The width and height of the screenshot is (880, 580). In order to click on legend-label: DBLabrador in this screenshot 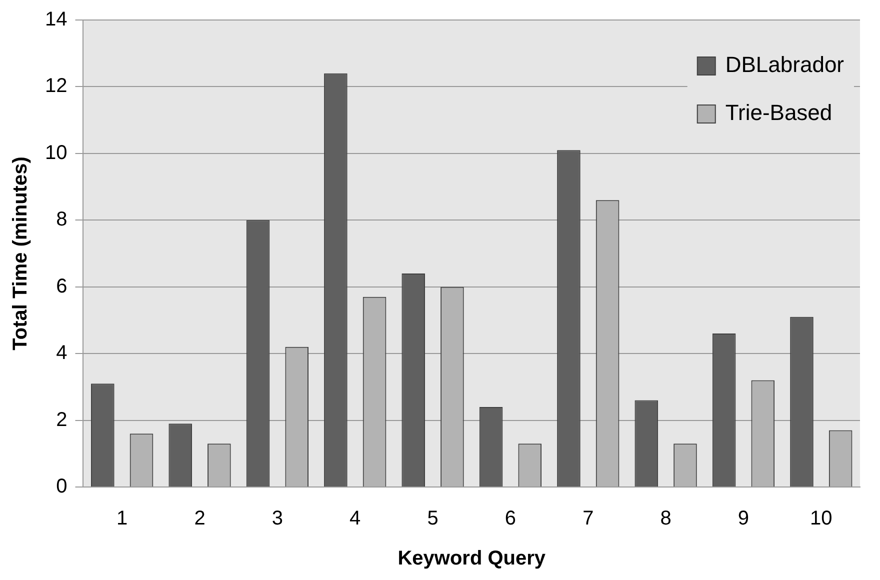, I will do `click(784, 65)`.